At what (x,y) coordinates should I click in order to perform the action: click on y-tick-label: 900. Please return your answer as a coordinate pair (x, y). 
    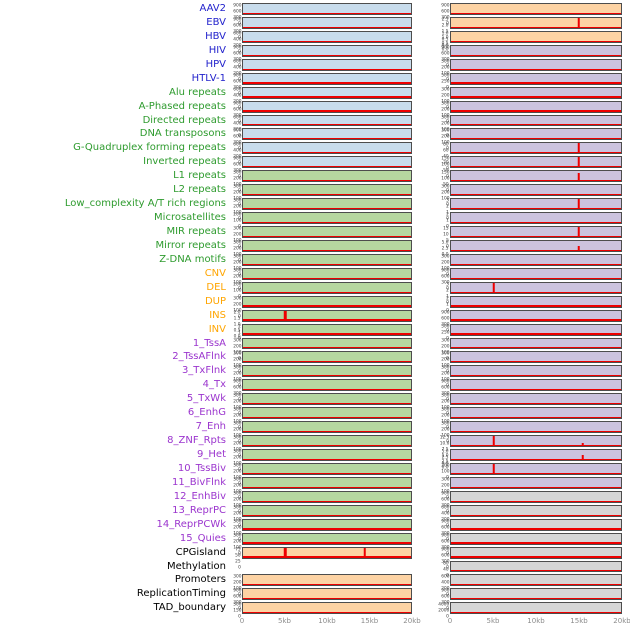
    Looking at the image, I should click on (444, 312).